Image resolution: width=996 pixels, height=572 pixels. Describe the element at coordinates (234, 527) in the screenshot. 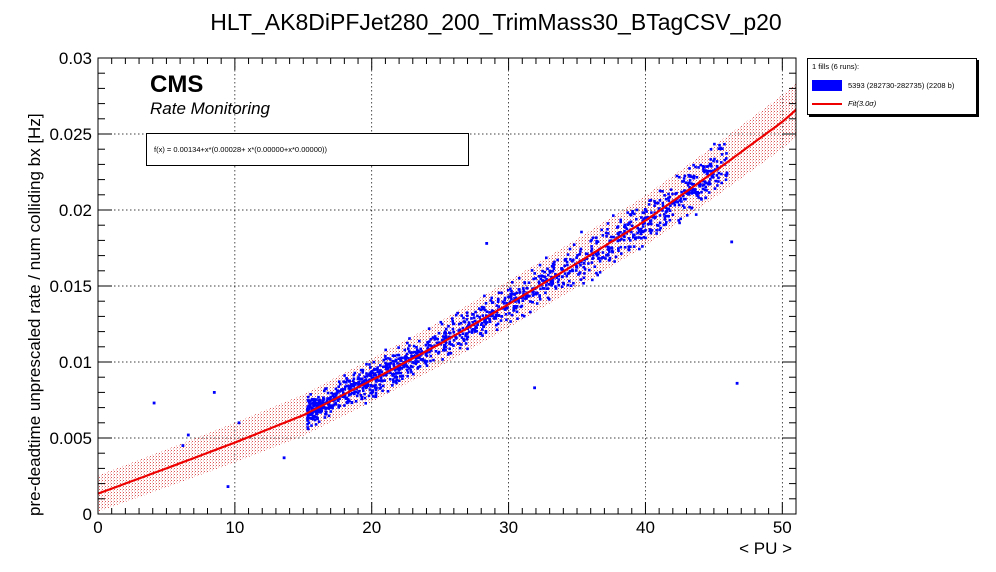

I see `x-tick-label: 10` at that location.